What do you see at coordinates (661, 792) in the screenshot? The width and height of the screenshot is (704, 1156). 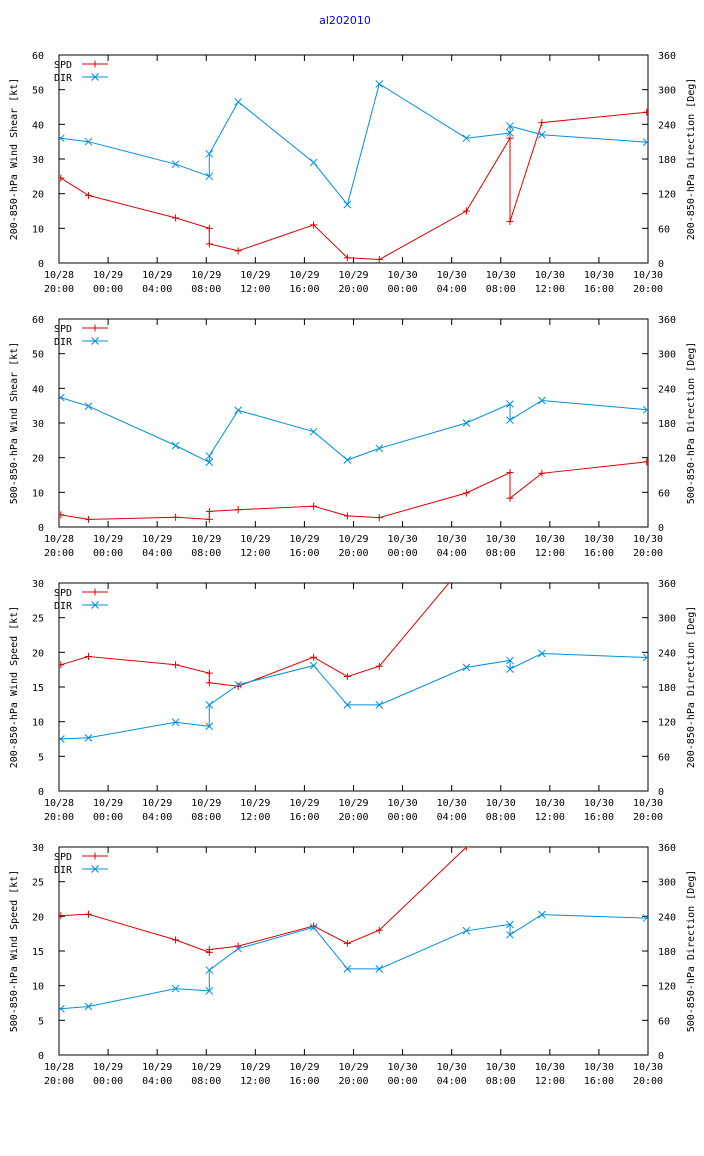 I see `y-right-tick-label: 0` at bounding box center [661, 792].